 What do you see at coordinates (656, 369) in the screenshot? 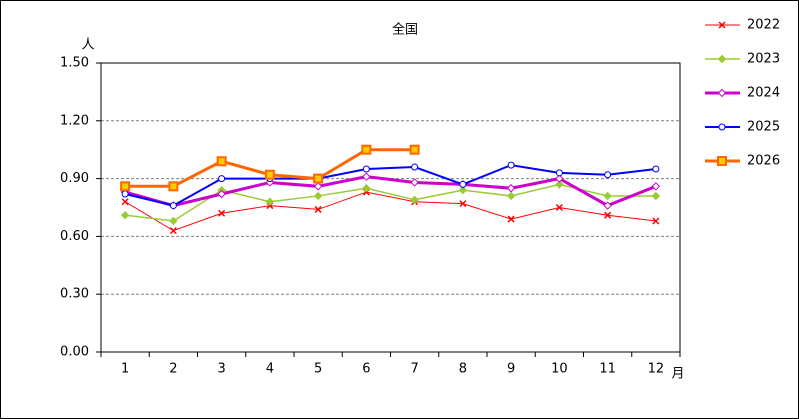
I see `x-tick-label: 12` at bounding box center [656, 369].